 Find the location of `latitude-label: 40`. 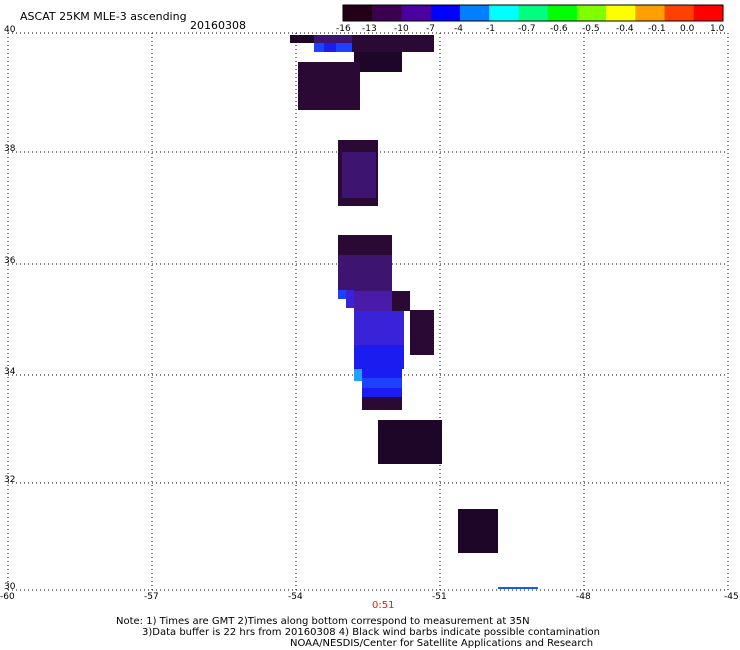

latitude-label: 40 is located at coordinates (10, 30).